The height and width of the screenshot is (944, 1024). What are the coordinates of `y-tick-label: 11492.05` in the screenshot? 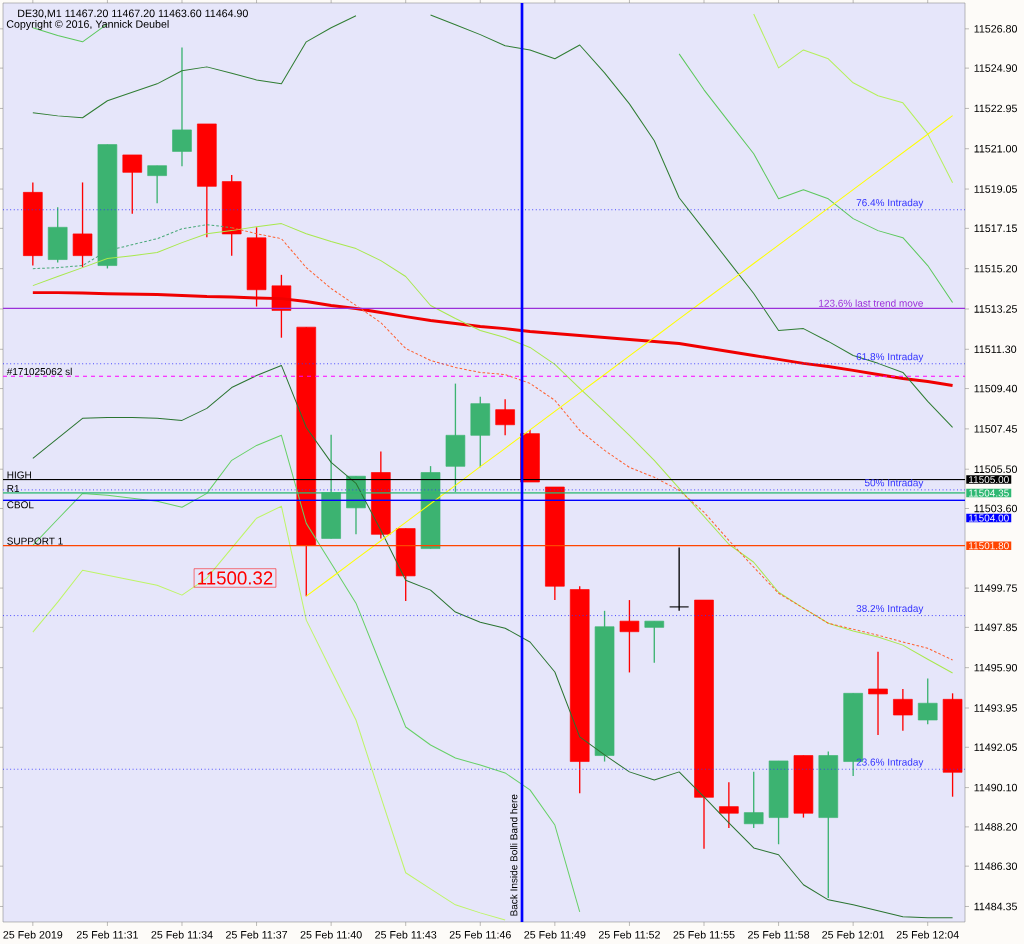 It's located at (995, 747).